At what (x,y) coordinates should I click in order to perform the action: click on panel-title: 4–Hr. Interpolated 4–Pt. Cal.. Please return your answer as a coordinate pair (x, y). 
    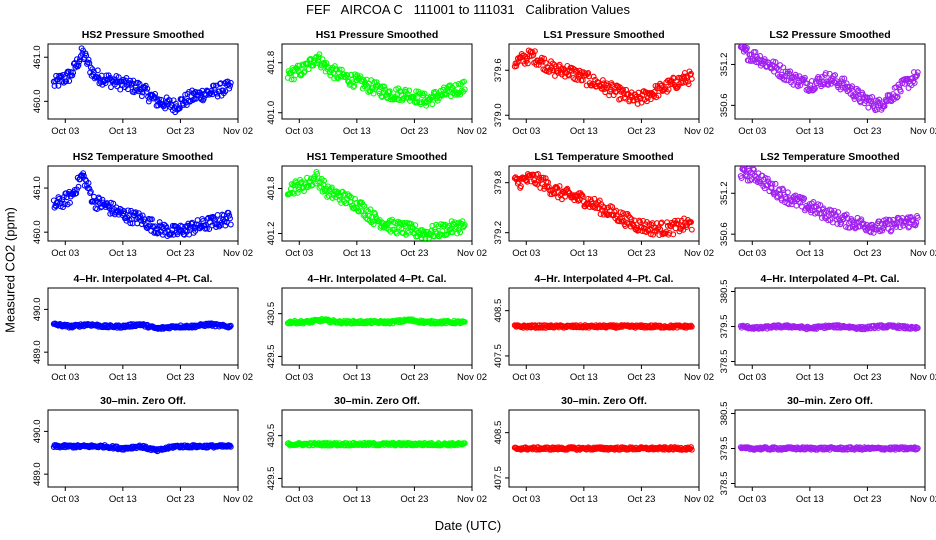
    Looking at the image, I should click on (143, 279).